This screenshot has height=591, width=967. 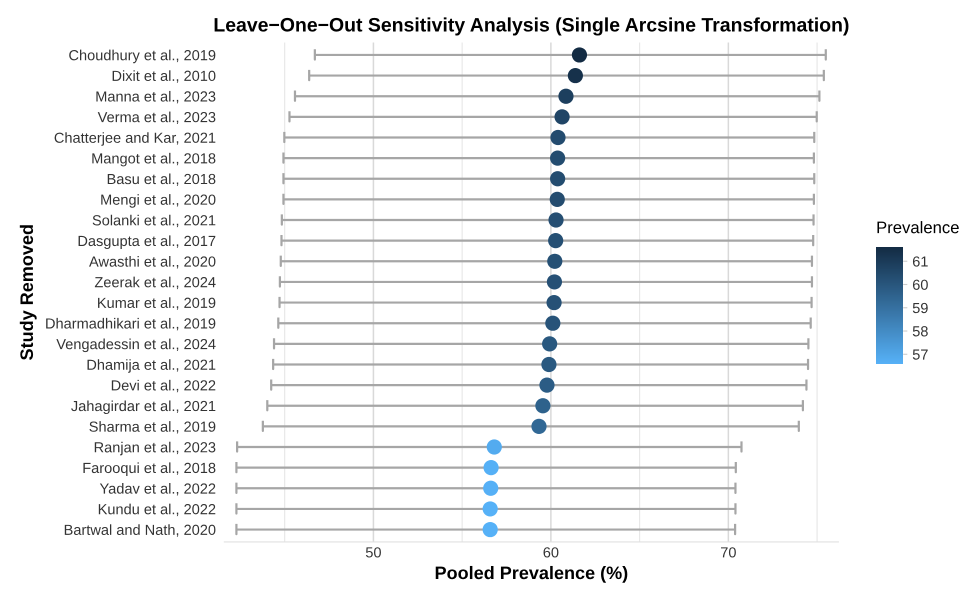 I want to click on y-tick-label: Mengi et al., 2020, so click(x=158, y=201).